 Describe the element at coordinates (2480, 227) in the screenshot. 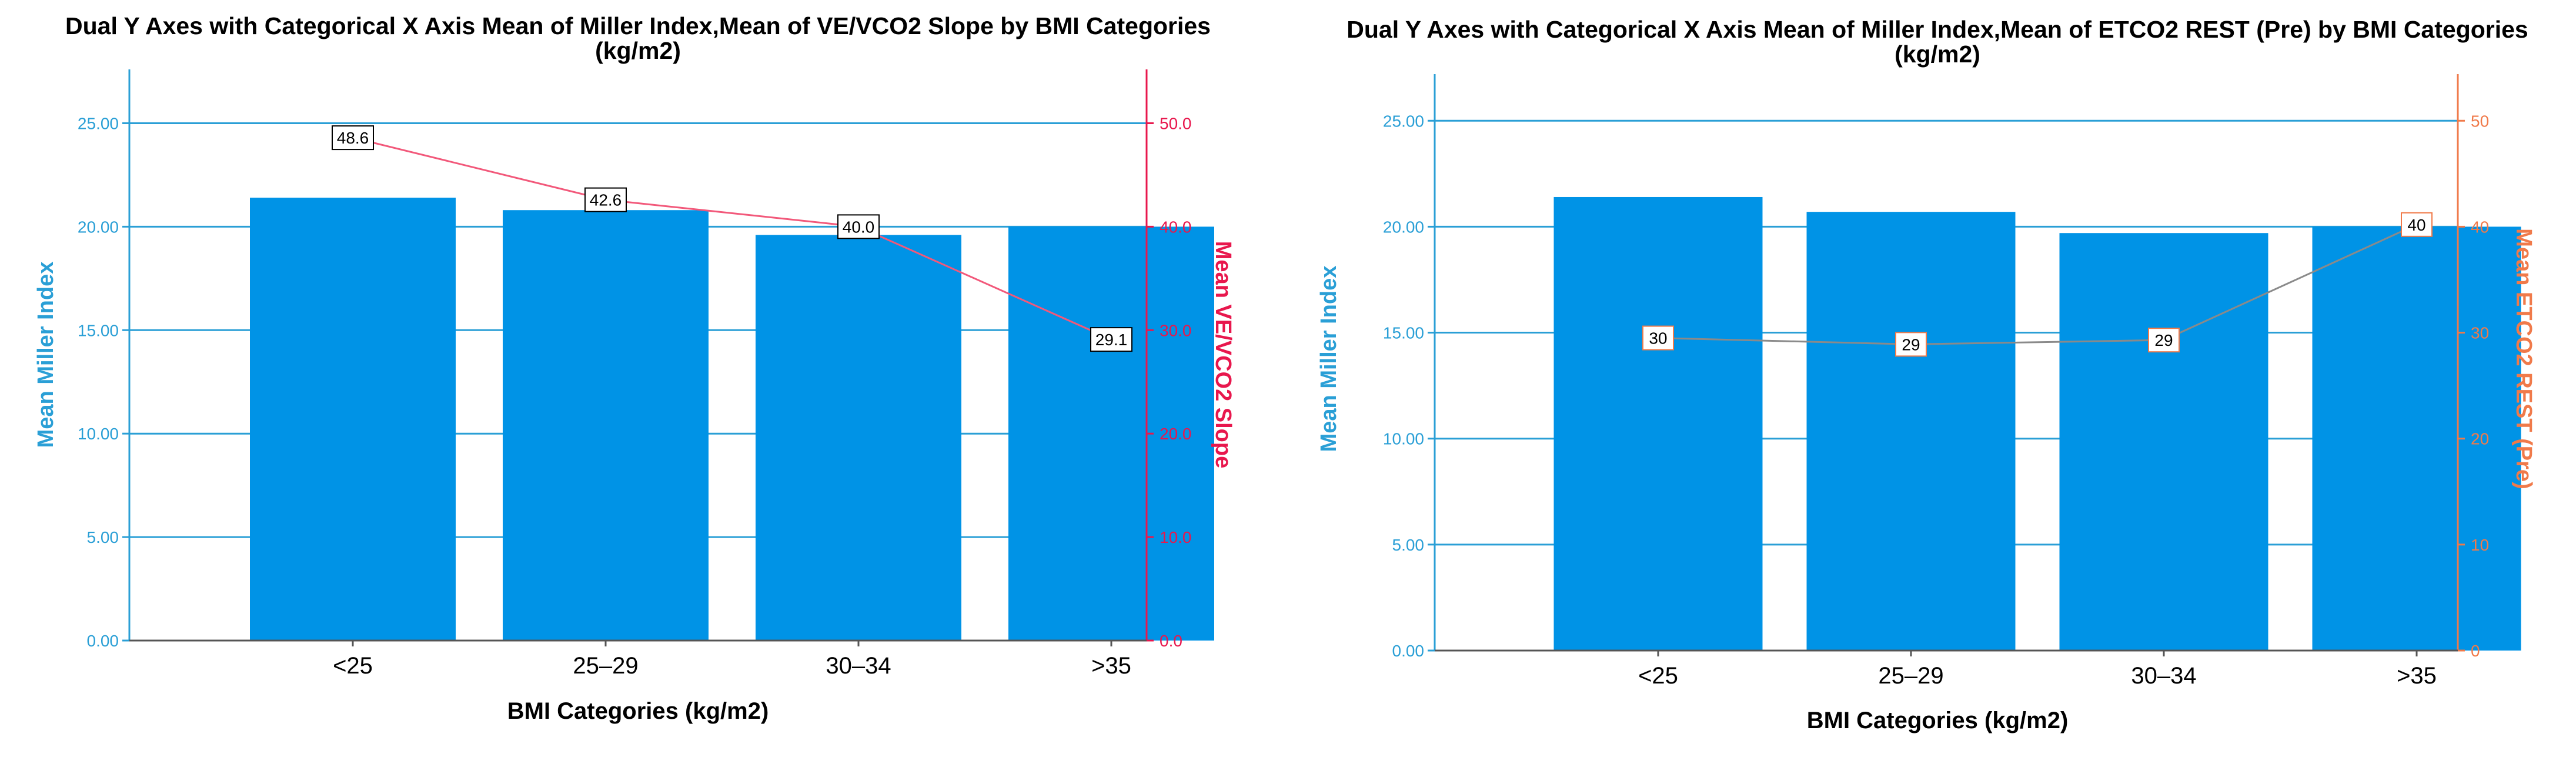

I see `right-tick-label: 40` at that location.